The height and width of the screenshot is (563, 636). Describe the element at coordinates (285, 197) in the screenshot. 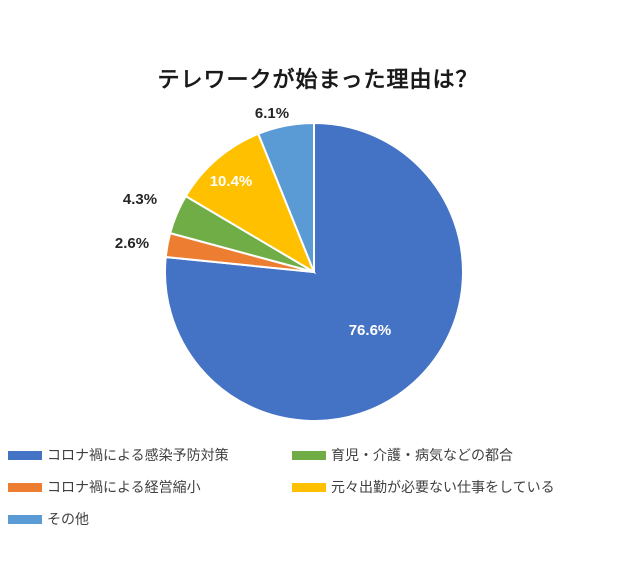

I see `pie-slice-other` at that location.